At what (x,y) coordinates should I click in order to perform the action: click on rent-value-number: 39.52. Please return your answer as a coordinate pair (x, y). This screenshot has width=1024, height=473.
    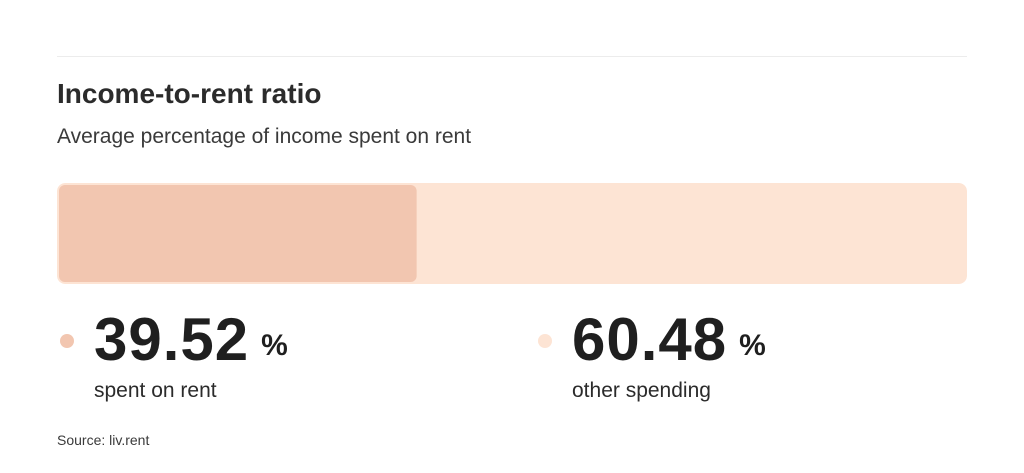
    Looking at the image, I should click on (172, 339).